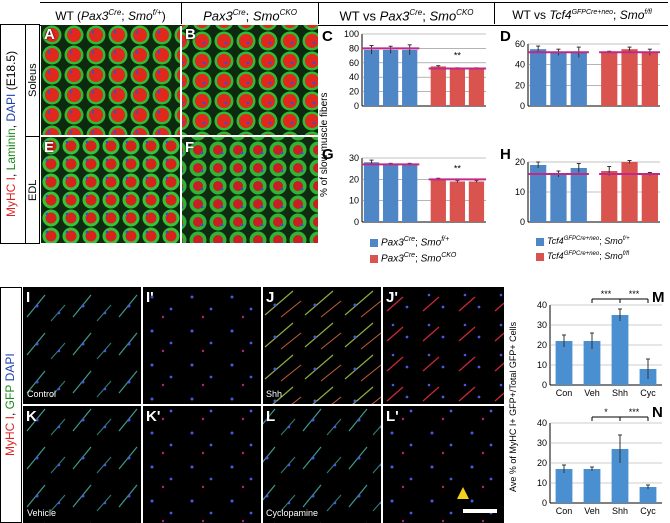 Image resolution: width=670 pixels, height=523 pixels. What do you see at coordinates (49, 147) in the screenshot?
I see `panel-label-E: E` at bounding box center [49, 147].